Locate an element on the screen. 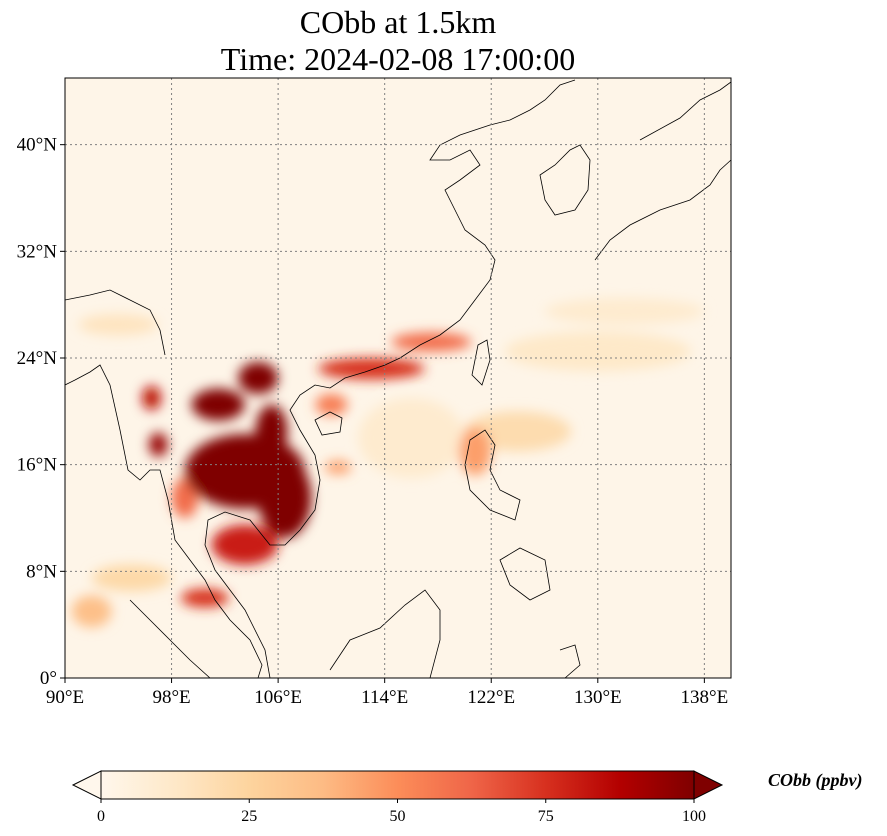  colorbar: 0 25 50 75 100 CObb (ppbv) is located at coordinates (466, 797).